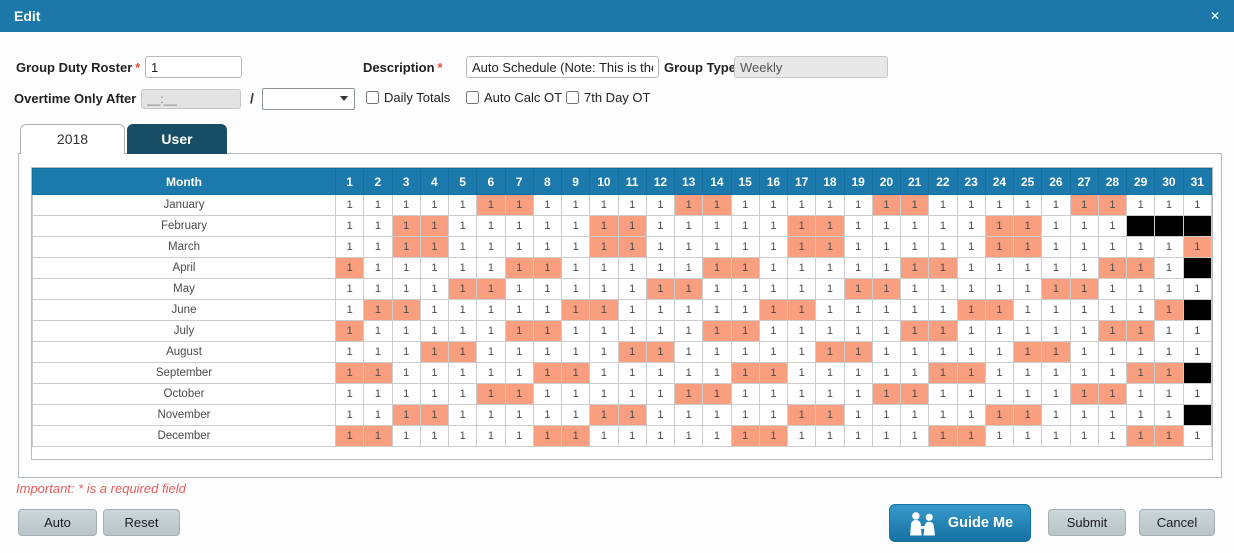 This screenshot has width=1234, height=553. I want to click on daily-totals-checkbox: Daily Totals, so click(408, 97).